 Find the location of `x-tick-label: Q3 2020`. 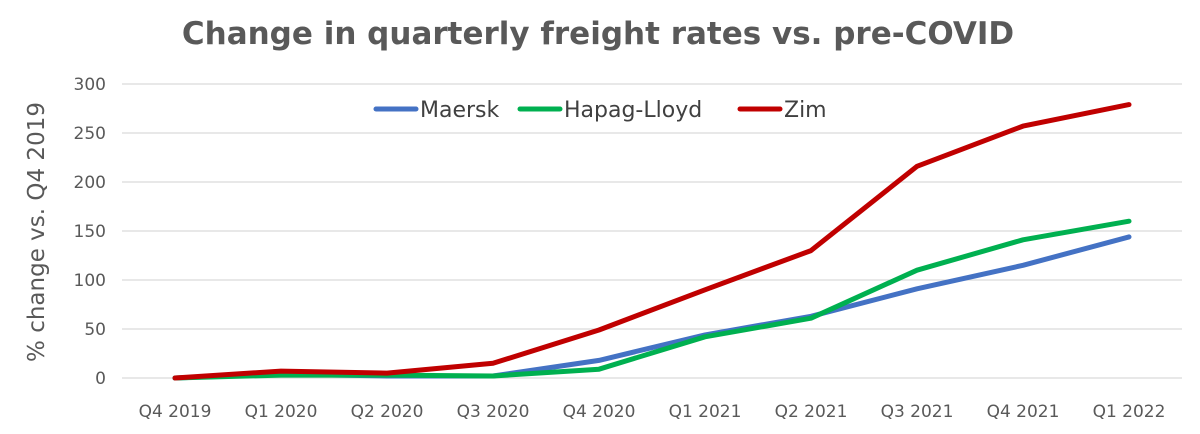

x-tick-label: Q3 2020 is located at coordinates (493, 412).